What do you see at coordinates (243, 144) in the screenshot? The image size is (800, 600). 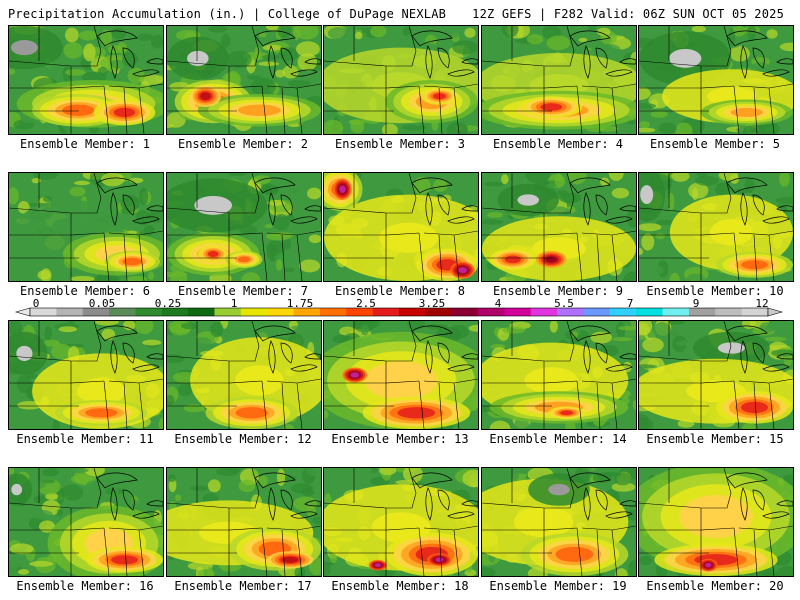 I see `ensemble-member-label: Ensemble Member: 2` at bounding box center [243, 144].